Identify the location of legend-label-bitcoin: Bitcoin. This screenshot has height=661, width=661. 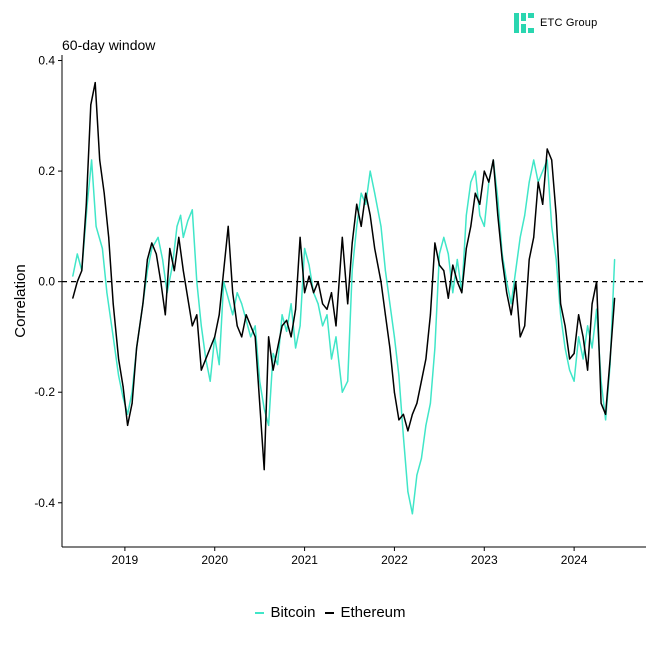
(293, 612).